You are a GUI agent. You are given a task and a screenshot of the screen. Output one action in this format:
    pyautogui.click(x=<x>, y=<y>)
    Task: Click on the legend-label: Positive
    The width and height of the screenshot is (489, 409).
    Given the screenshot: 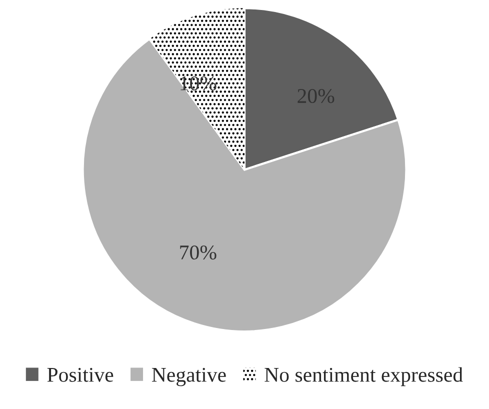 What is the action you would take?
    pyautogui.click(x=80, y=375)
    